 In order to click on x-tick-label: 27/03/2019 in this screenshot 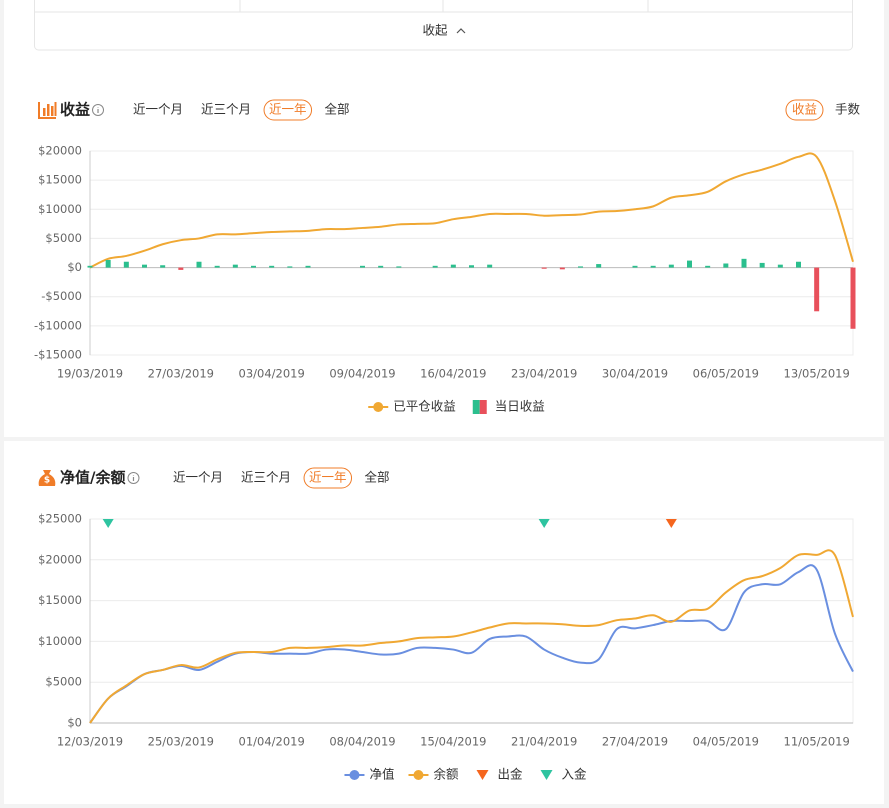, I will do `click(181, 374)`.